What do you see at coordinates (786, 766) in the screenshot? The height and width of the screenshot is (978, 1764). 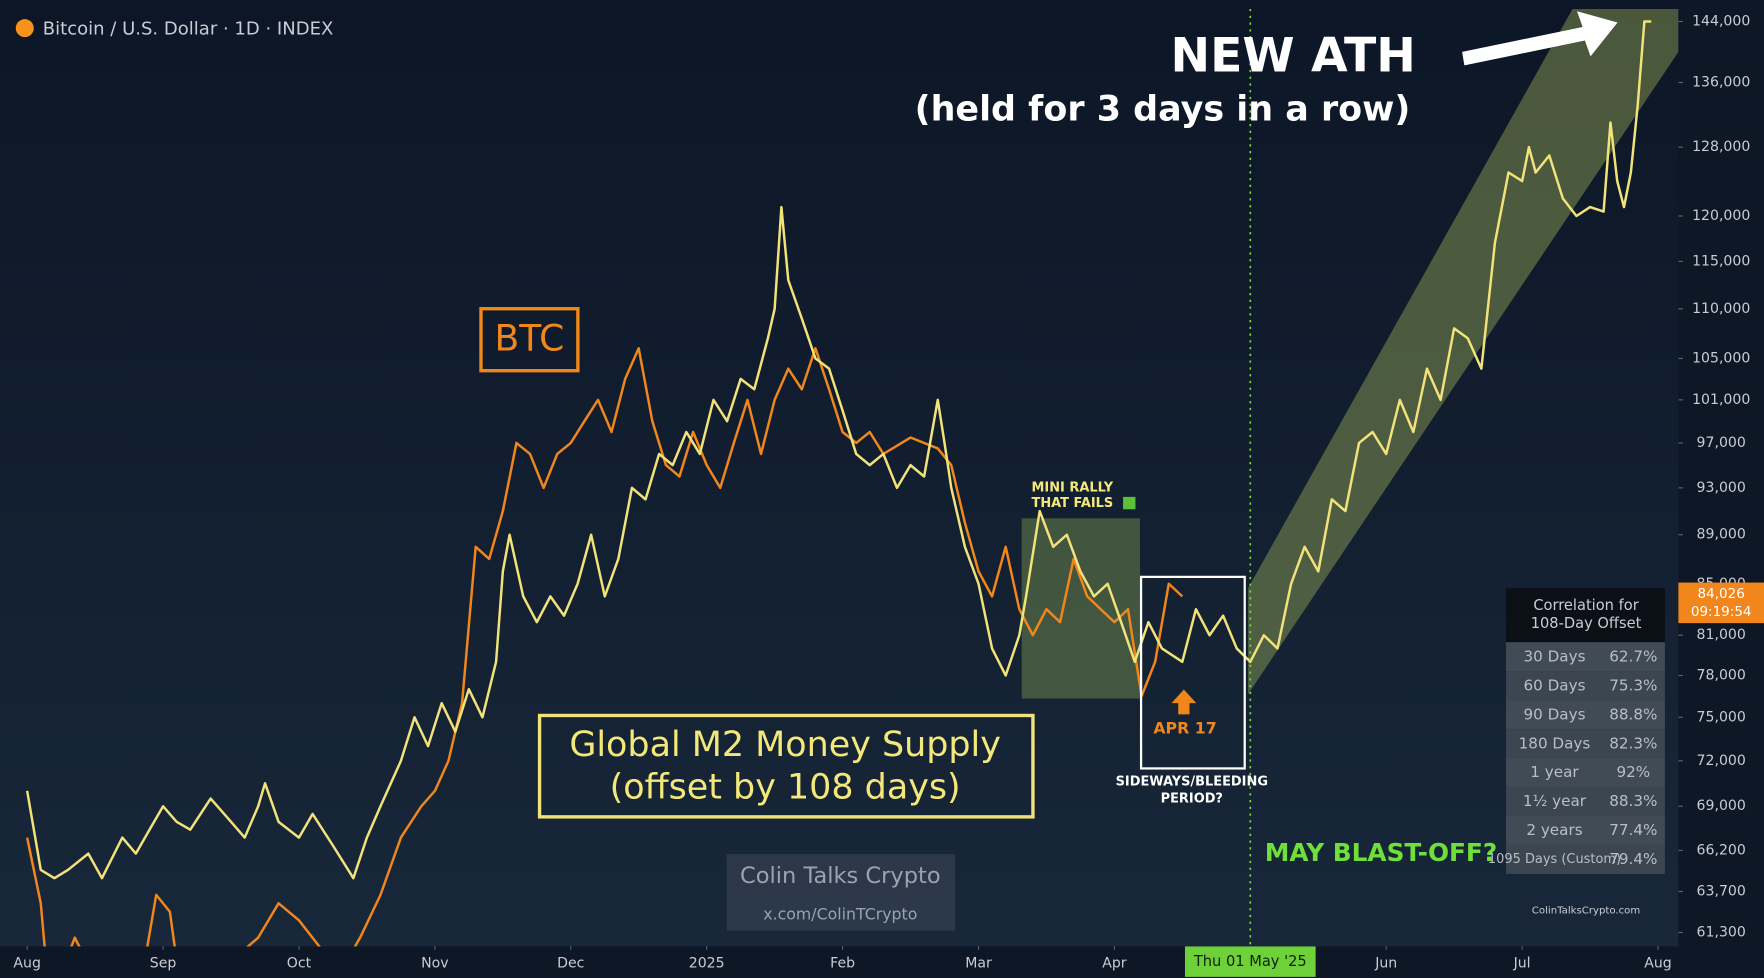 I see `m2-box` at bounding box center [786, 766].